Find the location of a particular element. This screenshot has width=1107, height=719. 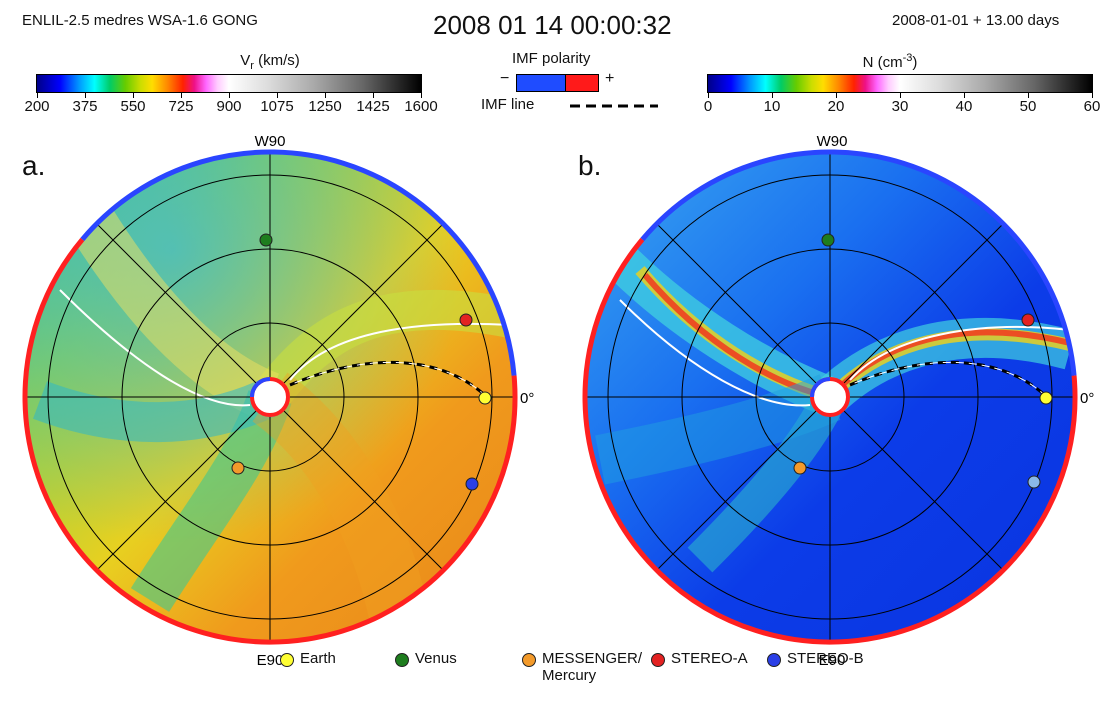

panel-a-label: a. is located at coordinates (34, 165).